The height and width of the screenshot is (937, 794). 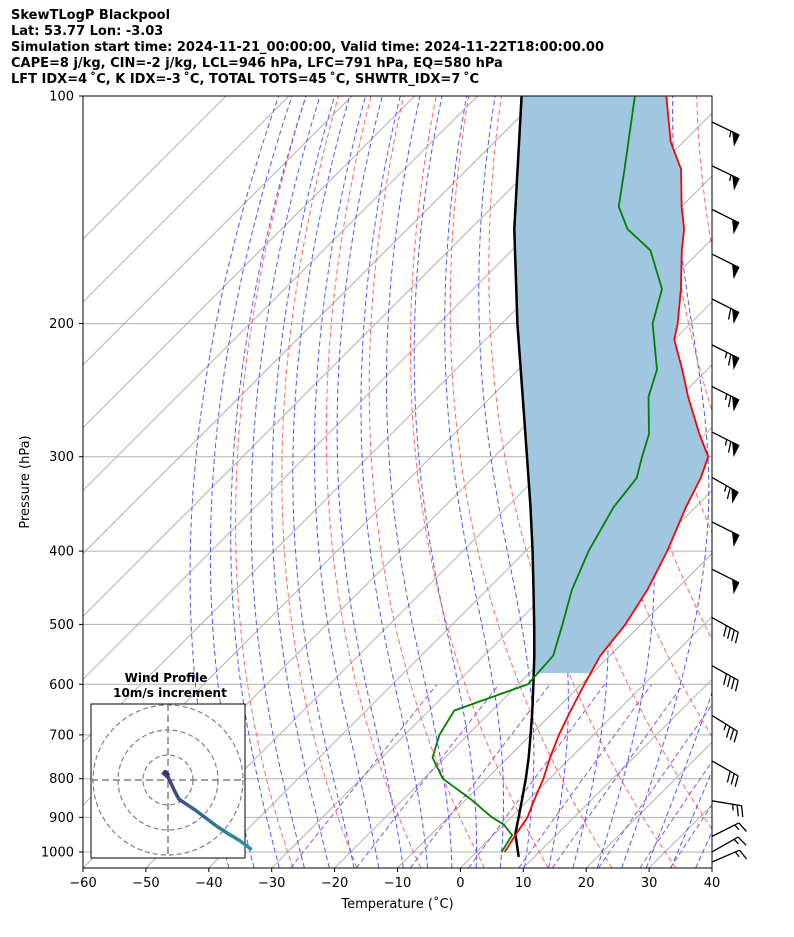 I want to click on x-tick-label: 20, so click(x=586, y=883).